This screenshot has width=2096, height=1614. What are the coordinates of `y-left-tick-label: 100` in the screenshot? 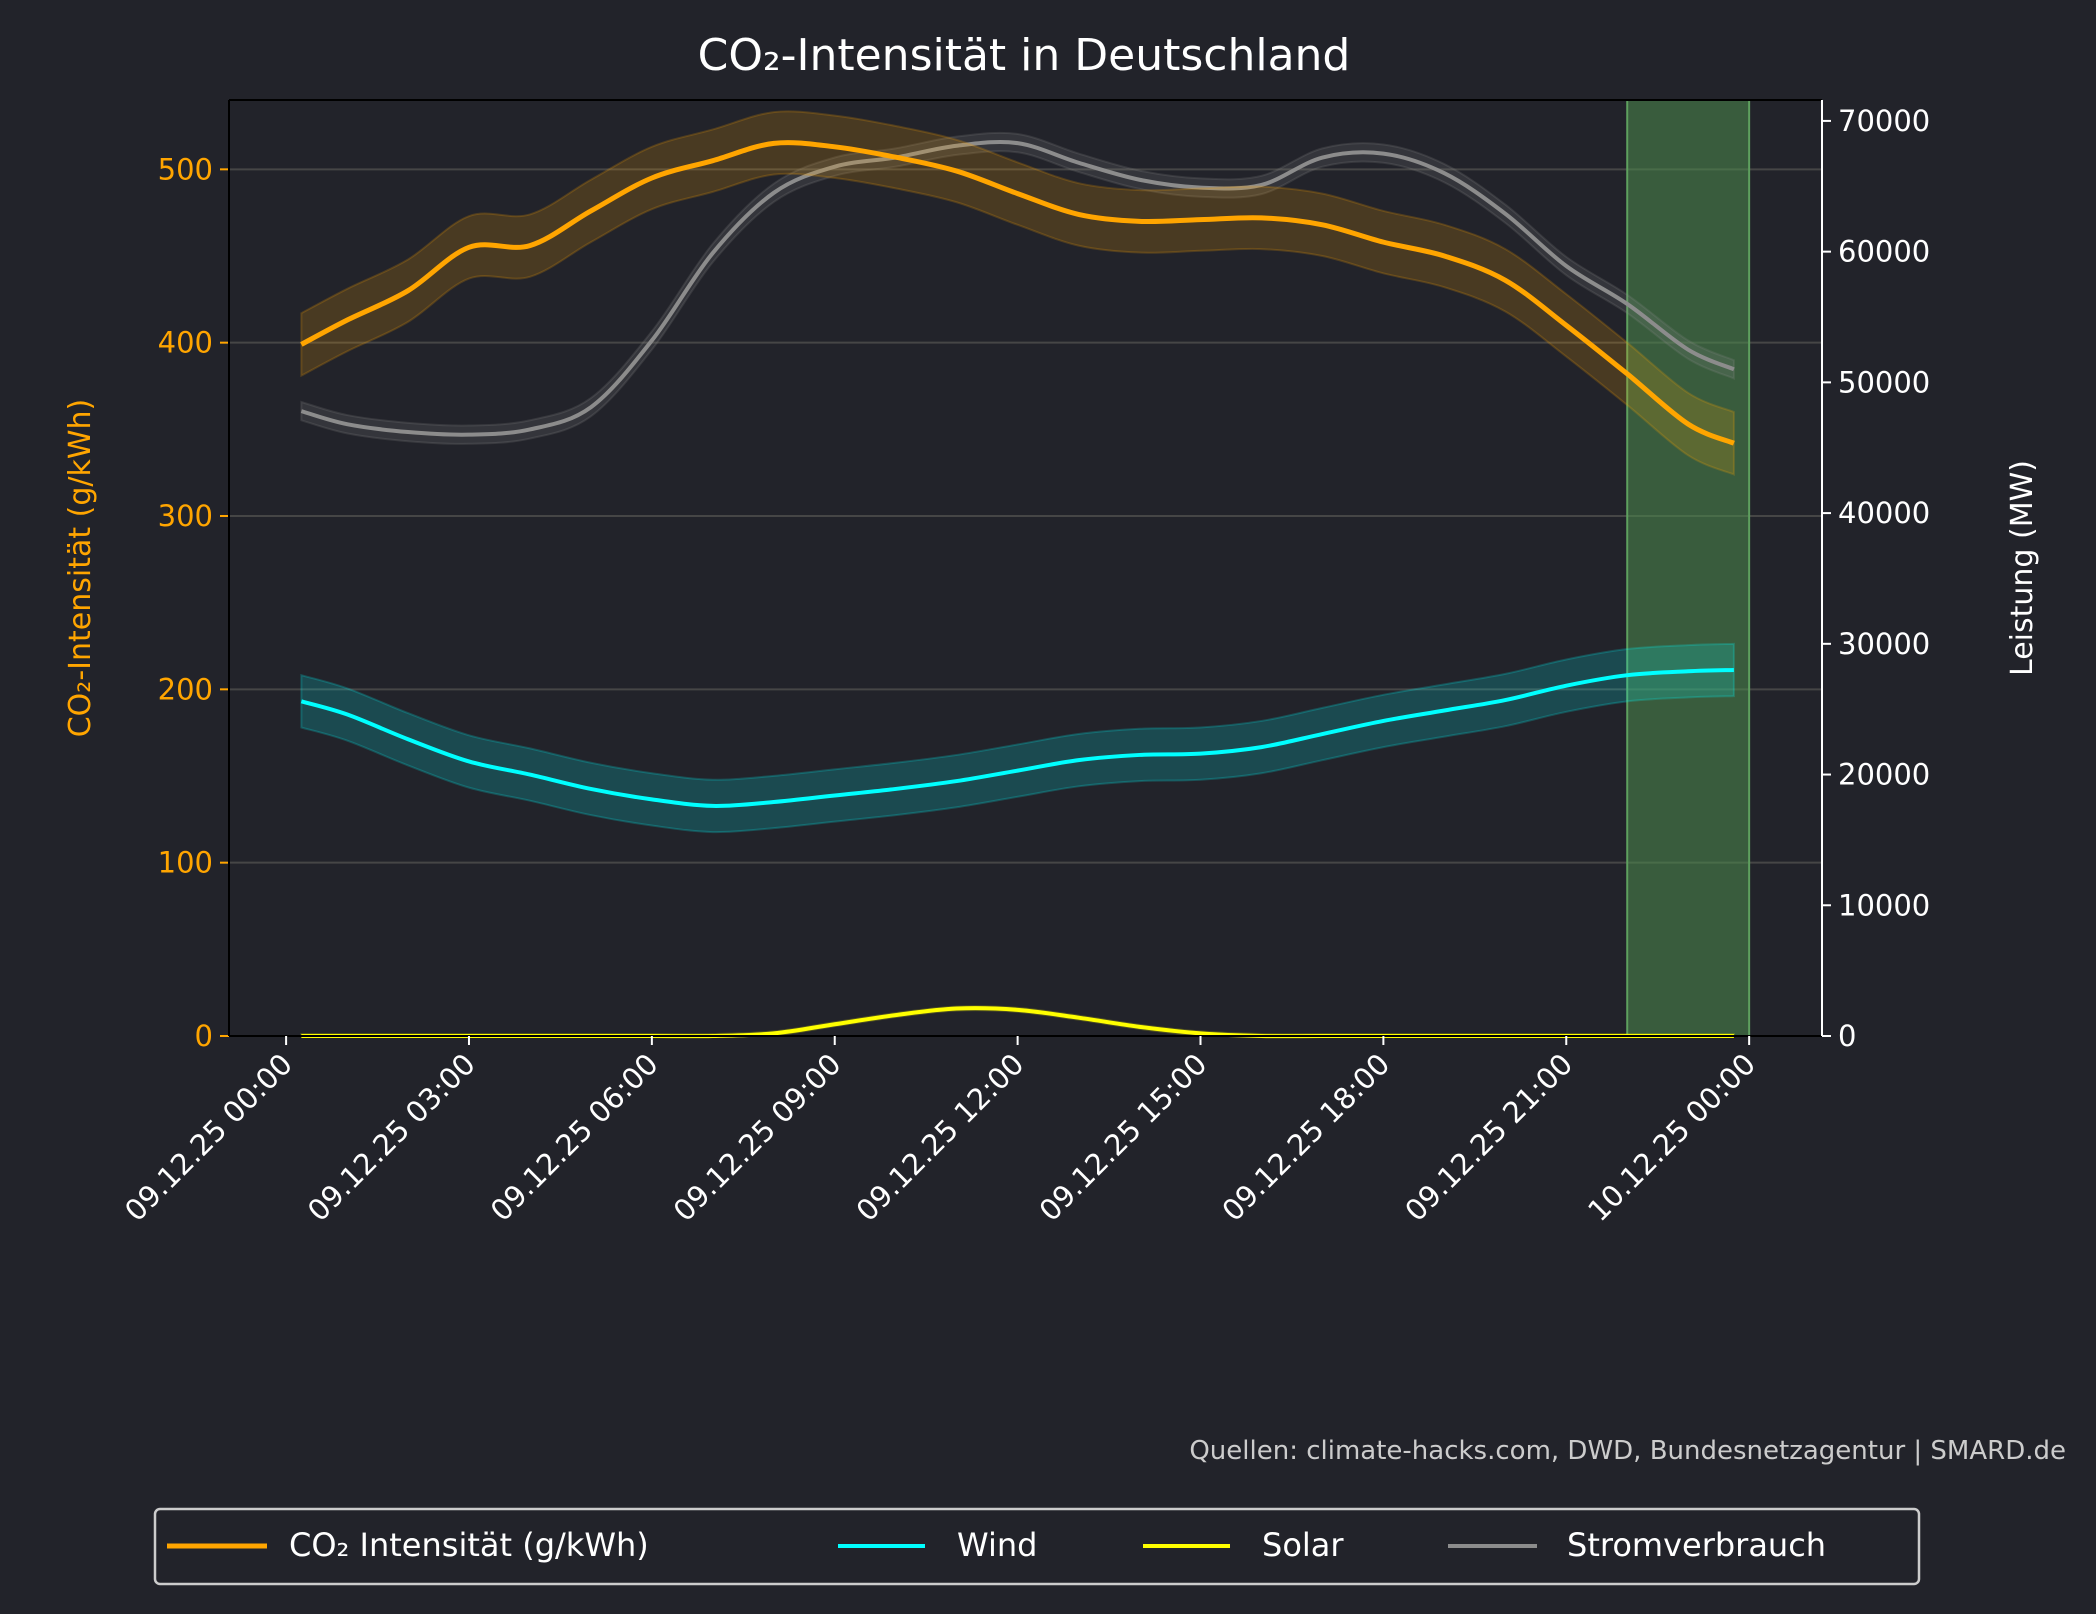 It's located at (185, 863).